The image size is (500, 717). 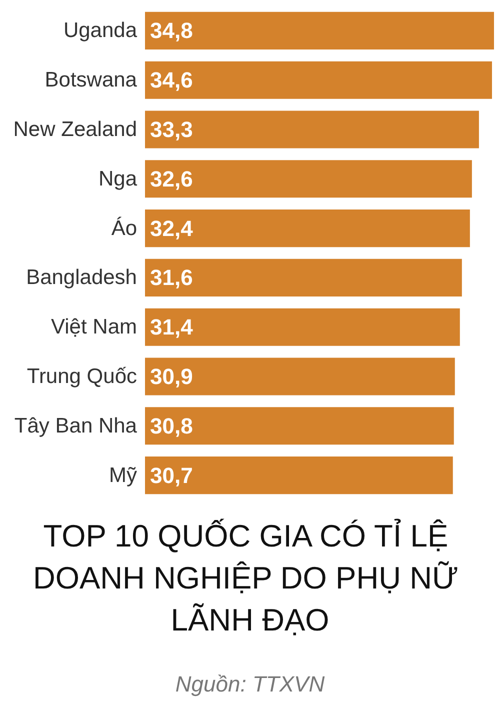 What do you see at coordinates (171, 475) in the screenshot?
I see `data-label: 30,7` at bounding box center [171, 475].